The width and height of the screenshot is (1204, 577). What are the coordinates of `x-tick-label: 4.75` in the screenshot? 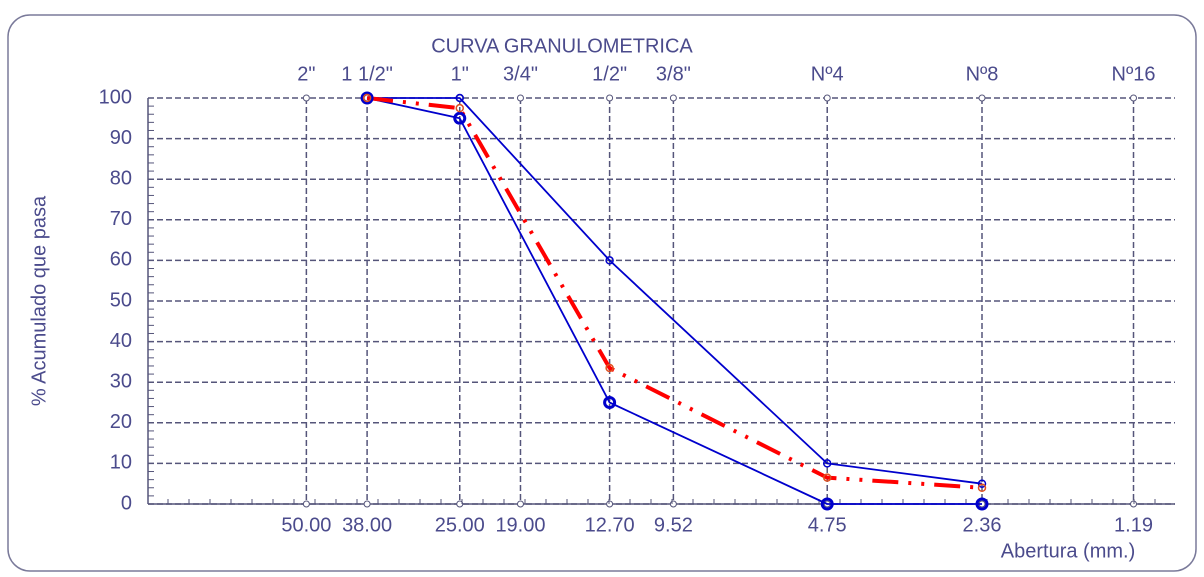 It's located at (827, 525).